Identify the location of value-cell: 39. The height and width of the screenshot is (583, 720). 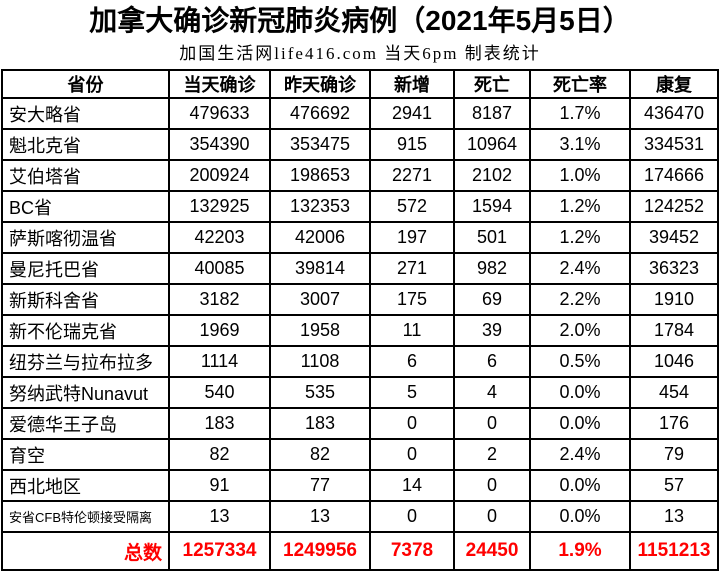
(492, 330).